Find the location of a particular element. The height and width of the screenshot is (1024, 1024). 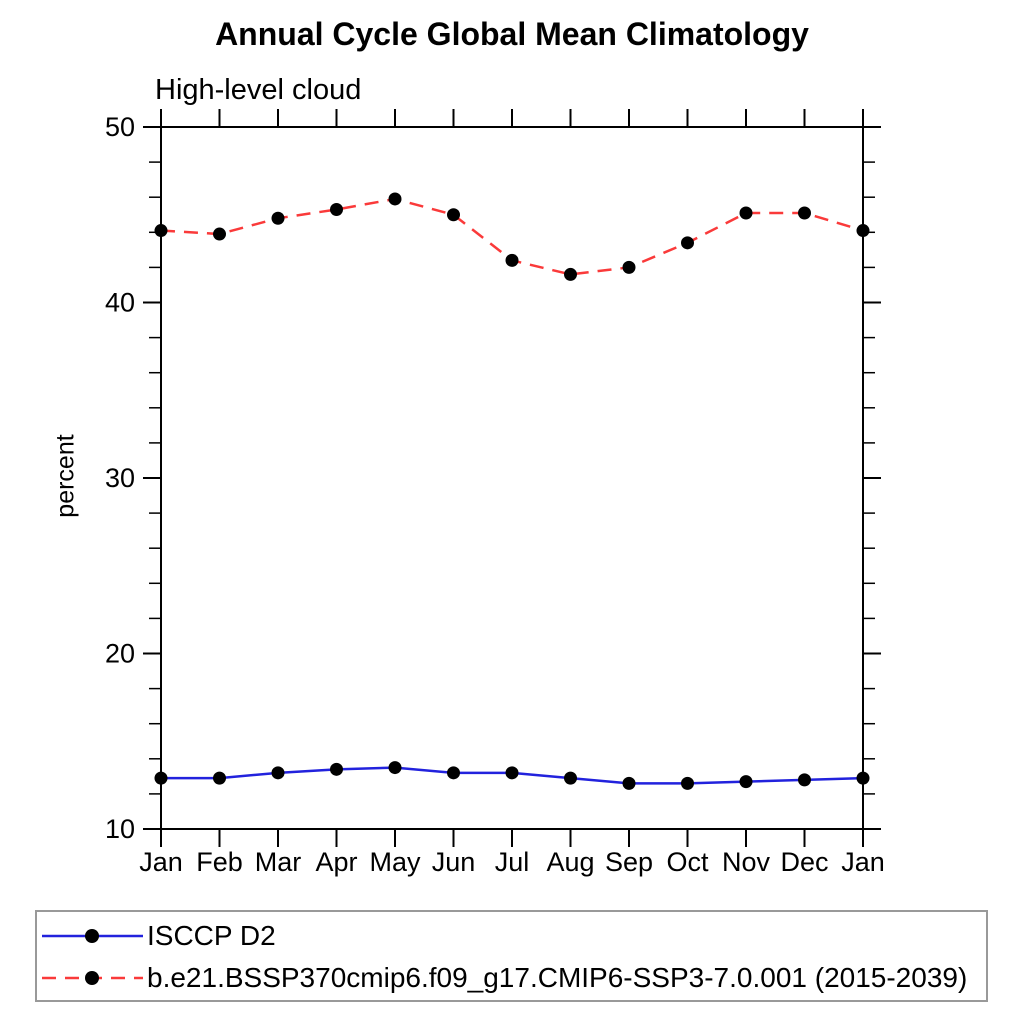

y-tick-label: 50 is located at coordinates (120, 127).